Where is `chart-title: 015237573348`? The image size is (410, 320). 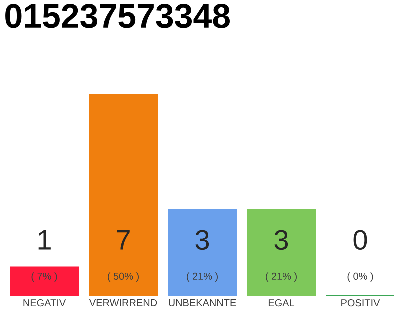
chart-title: 015237573348 is located at coordinates (118, 16).